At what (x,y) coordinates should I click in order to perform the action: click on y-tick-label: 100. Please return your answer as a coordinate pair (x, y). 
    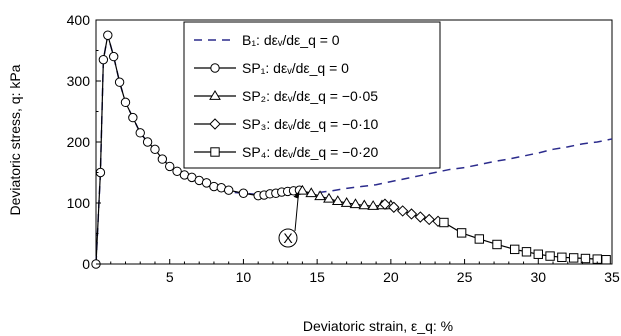
    Looking at the image, I should click on (79, 203).